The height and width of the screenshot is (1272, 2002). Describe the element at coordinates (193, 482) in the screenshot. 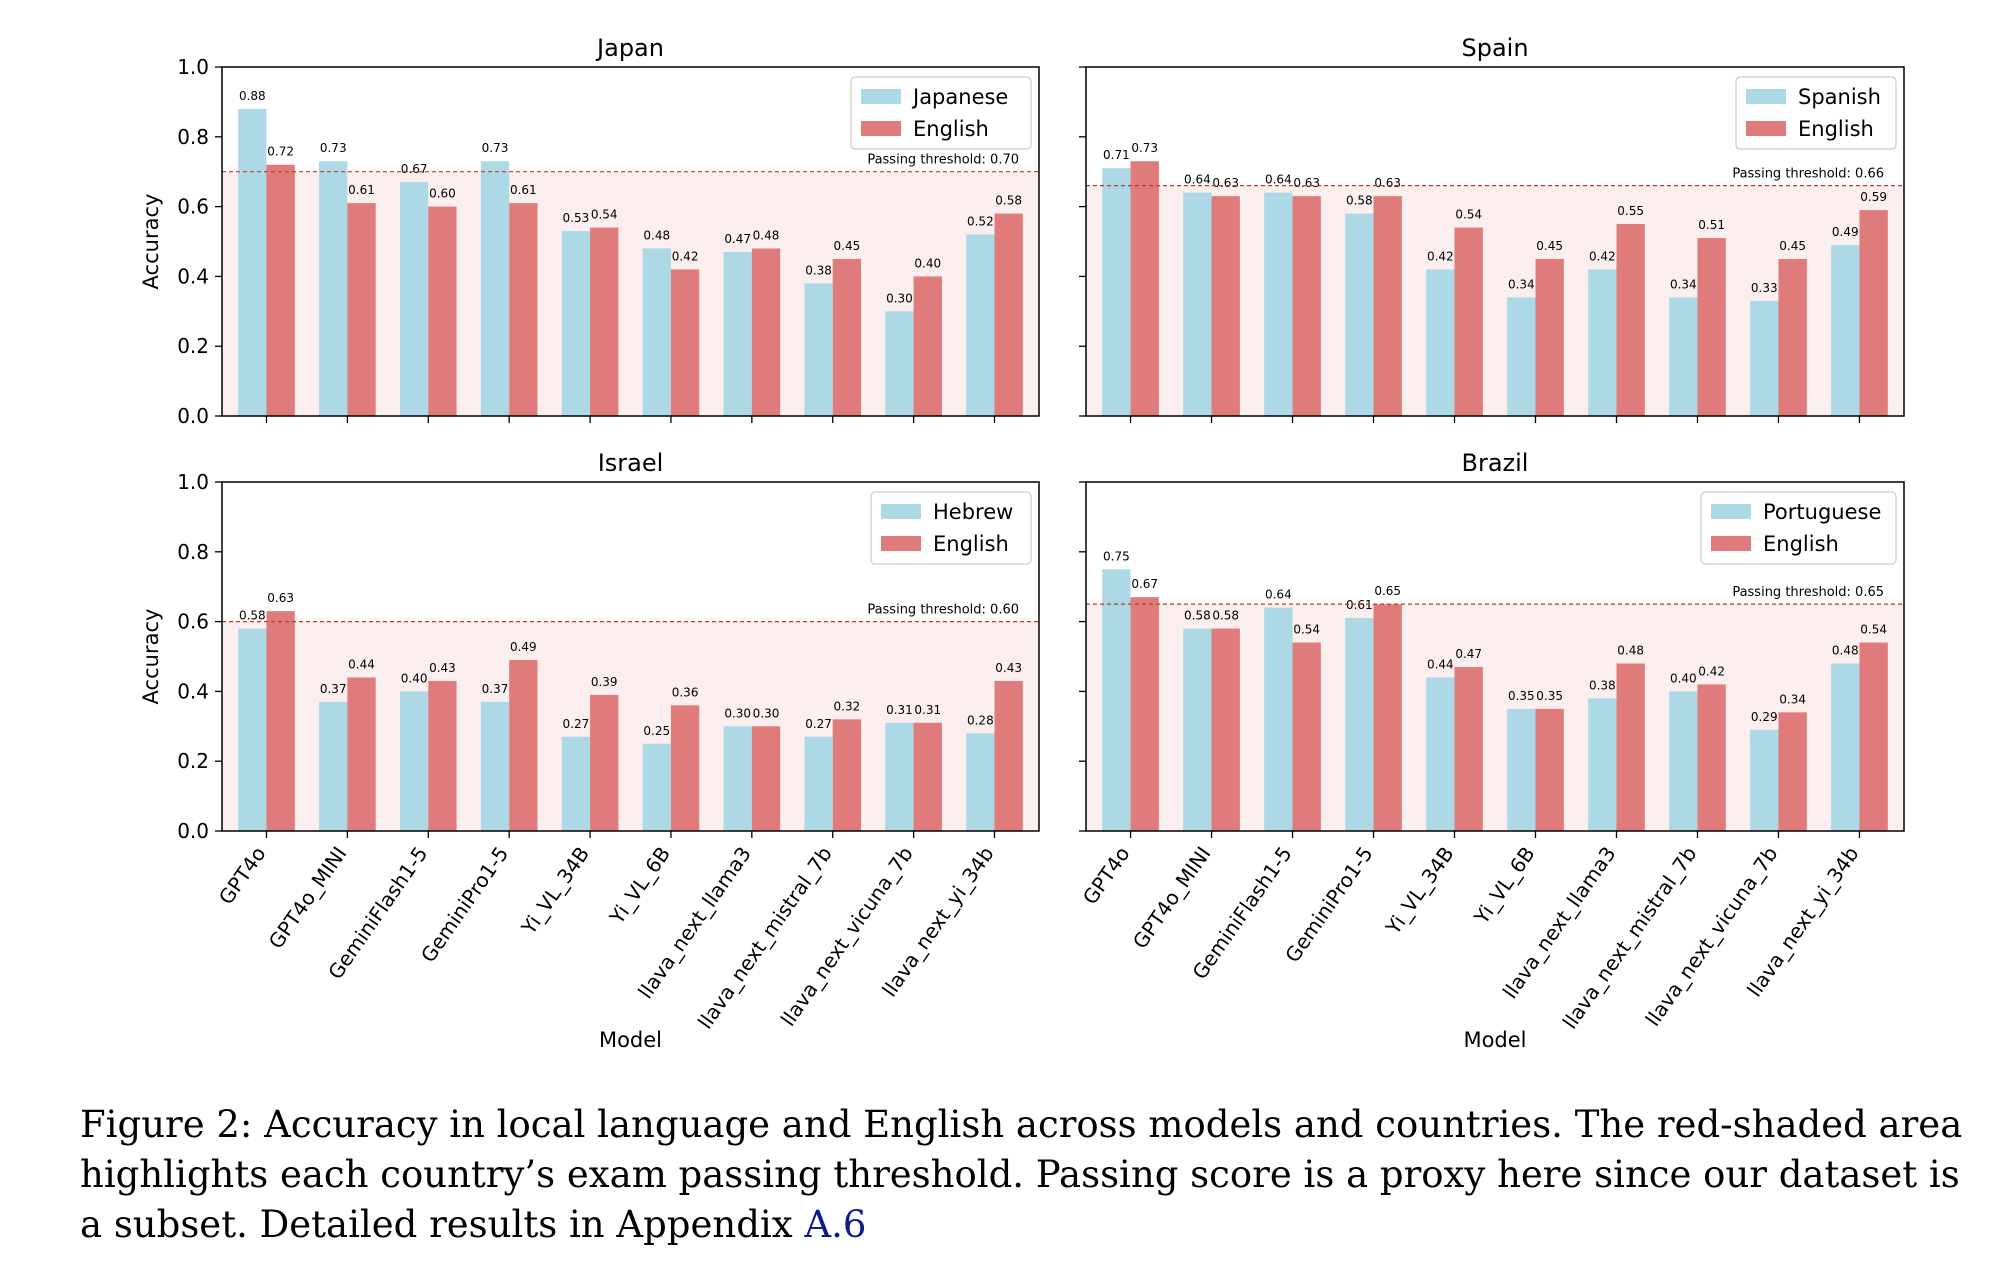

I see `y-tick-label: 1.0` at that location.